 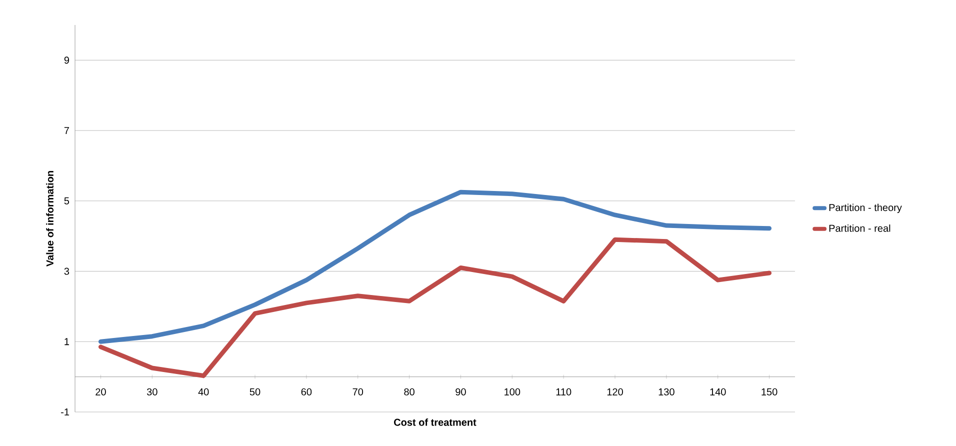 I want to click on x-tick-label: 80, so click(x=409, y=392).